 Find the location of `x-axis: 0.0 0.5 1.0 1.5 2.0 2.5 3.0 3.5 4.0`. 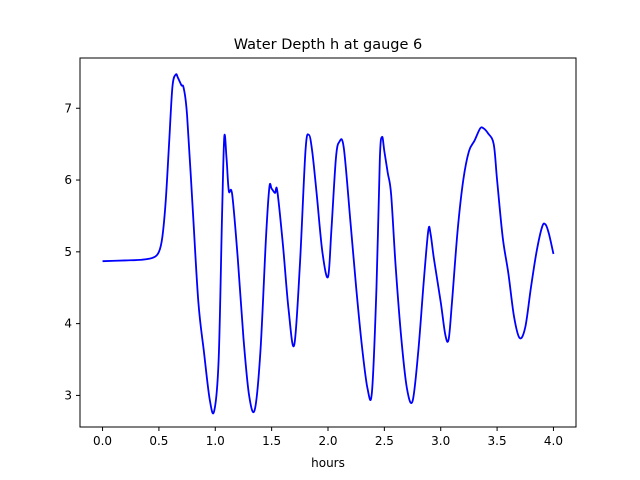

x-axis: 0.0 0.5 1.0 1.5 2.0 2.5 3.0 3.5 4.0 is located at coordinates (328, 437).